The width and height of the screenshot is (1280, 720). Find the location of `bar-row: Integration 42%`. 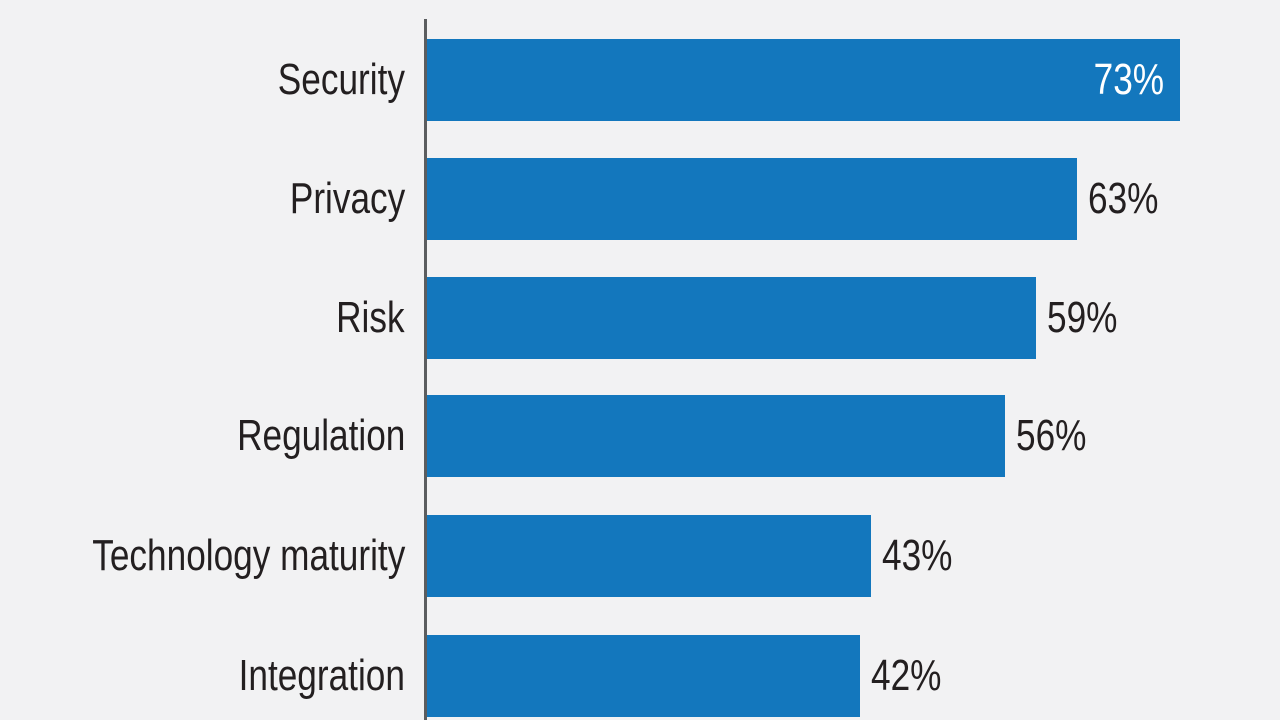

bar-row: Integration 42% is located at coordinates (640, 676).